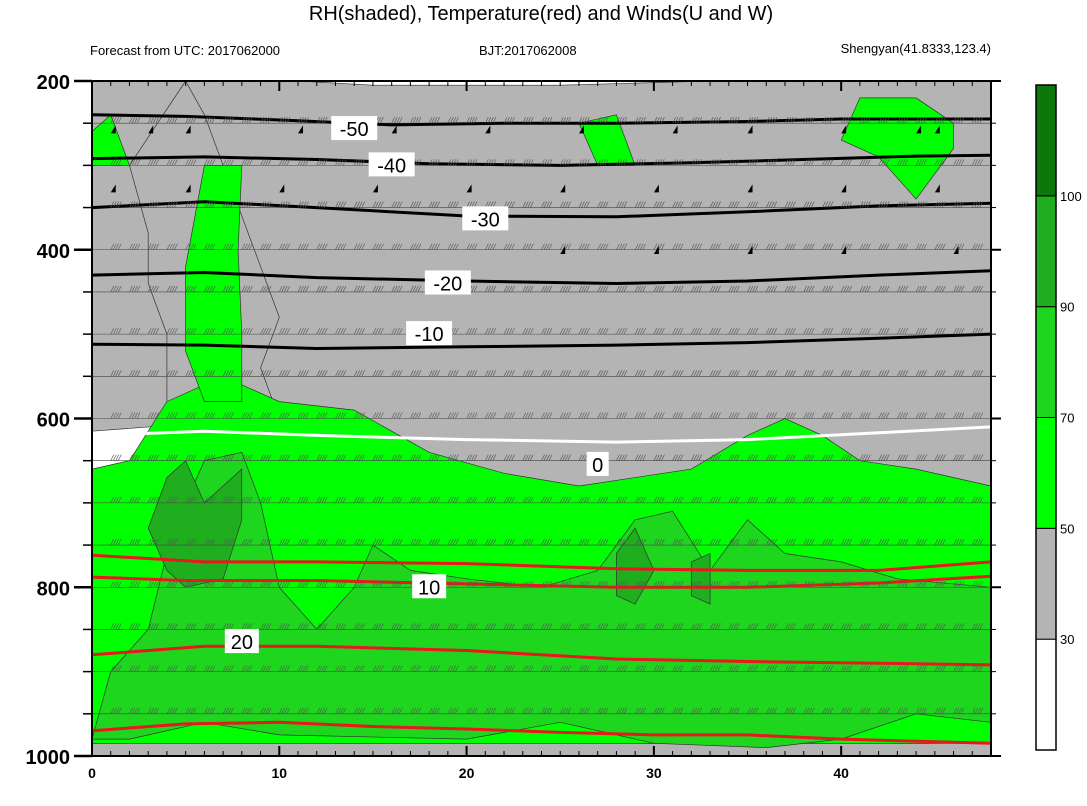 This screenshot has width=1087, height=806. Describe the element at coordinates (541, 732) in the screenshot. I see `contour-line` at that location.